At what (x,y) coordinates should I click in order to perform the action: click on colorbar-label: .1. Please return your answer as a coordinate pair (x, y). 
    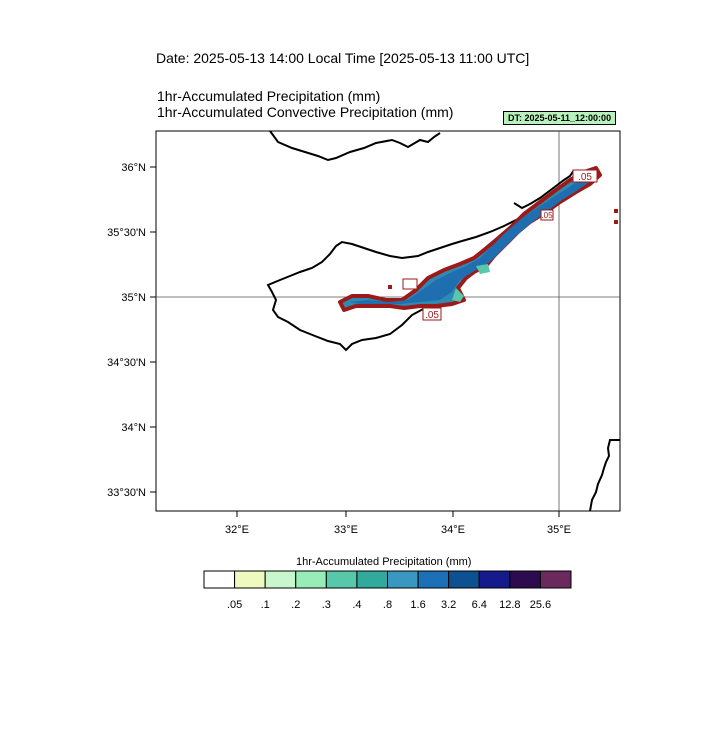
    Looking at the image, I should click on (265, 605).